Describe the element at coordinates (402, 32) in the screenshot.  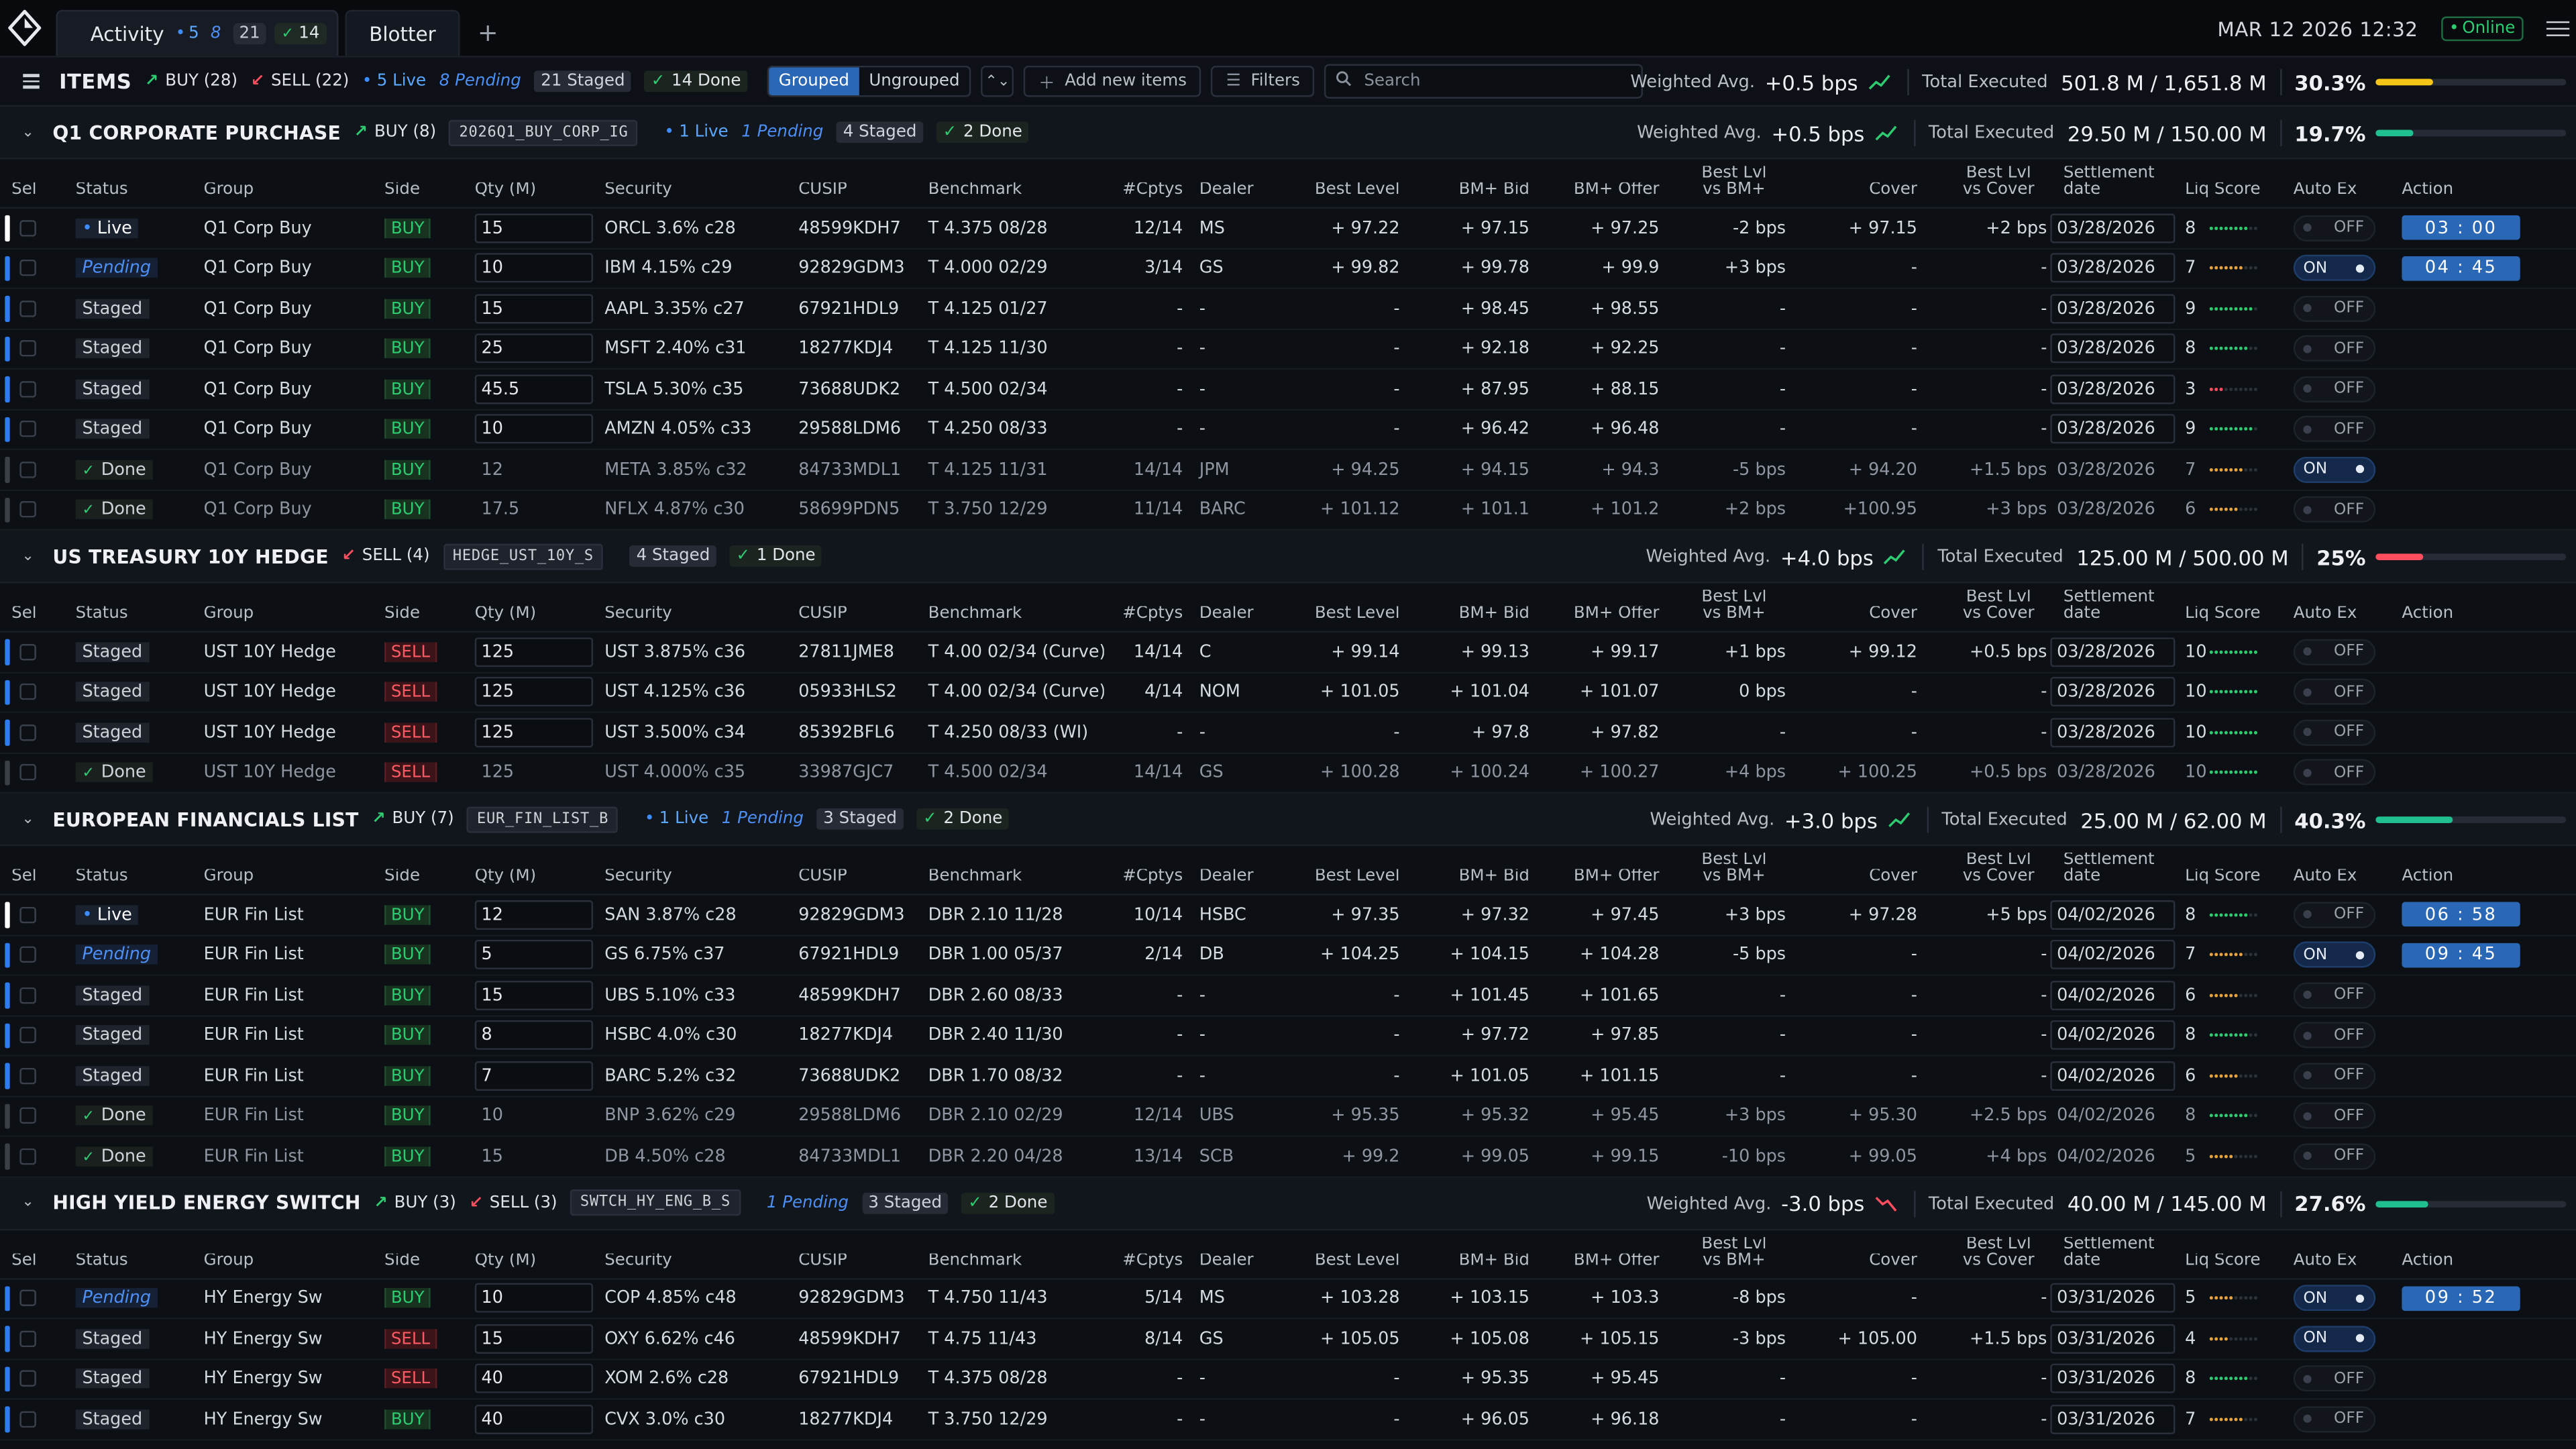
I see `tab-blotter: Blotter` at that location.